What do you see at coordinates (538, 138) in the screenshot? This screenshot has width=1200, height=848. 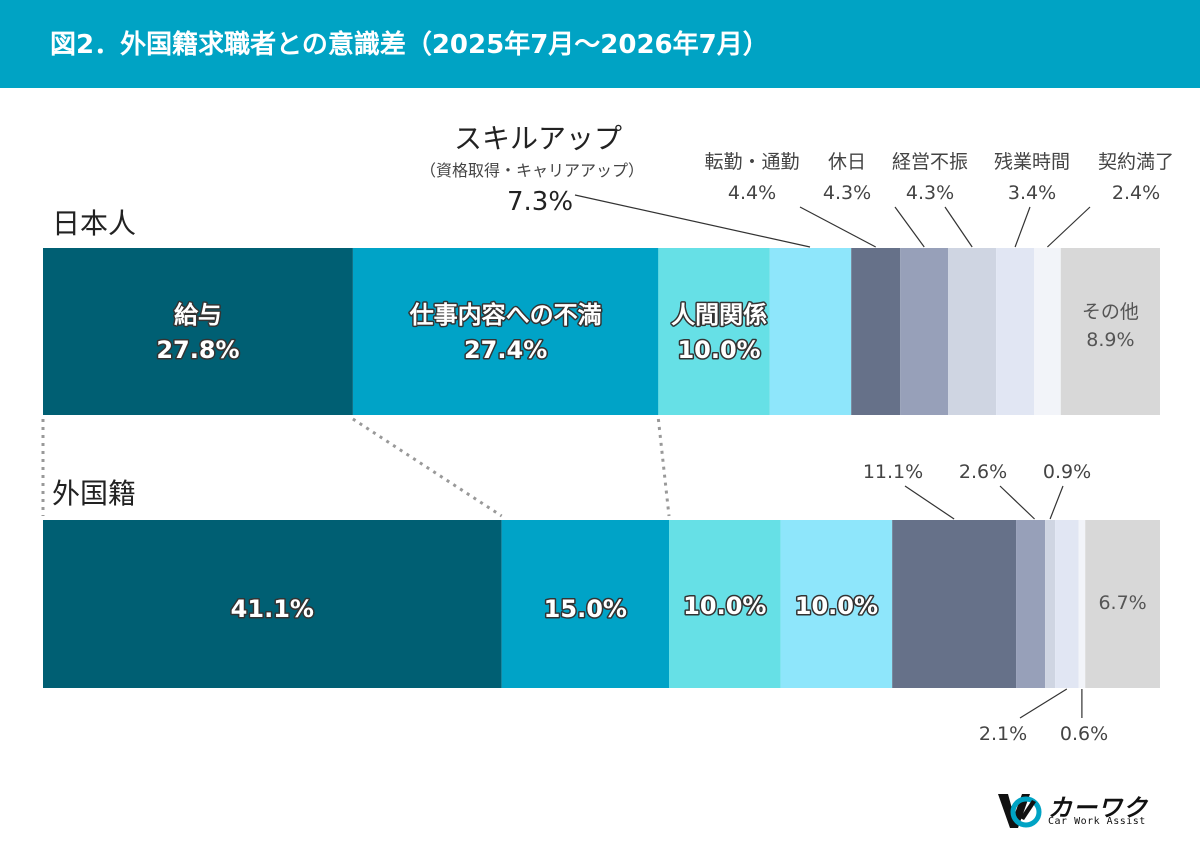 I see `segment-label-jp-4: スキルアップ` at bounding box center [538, 138].